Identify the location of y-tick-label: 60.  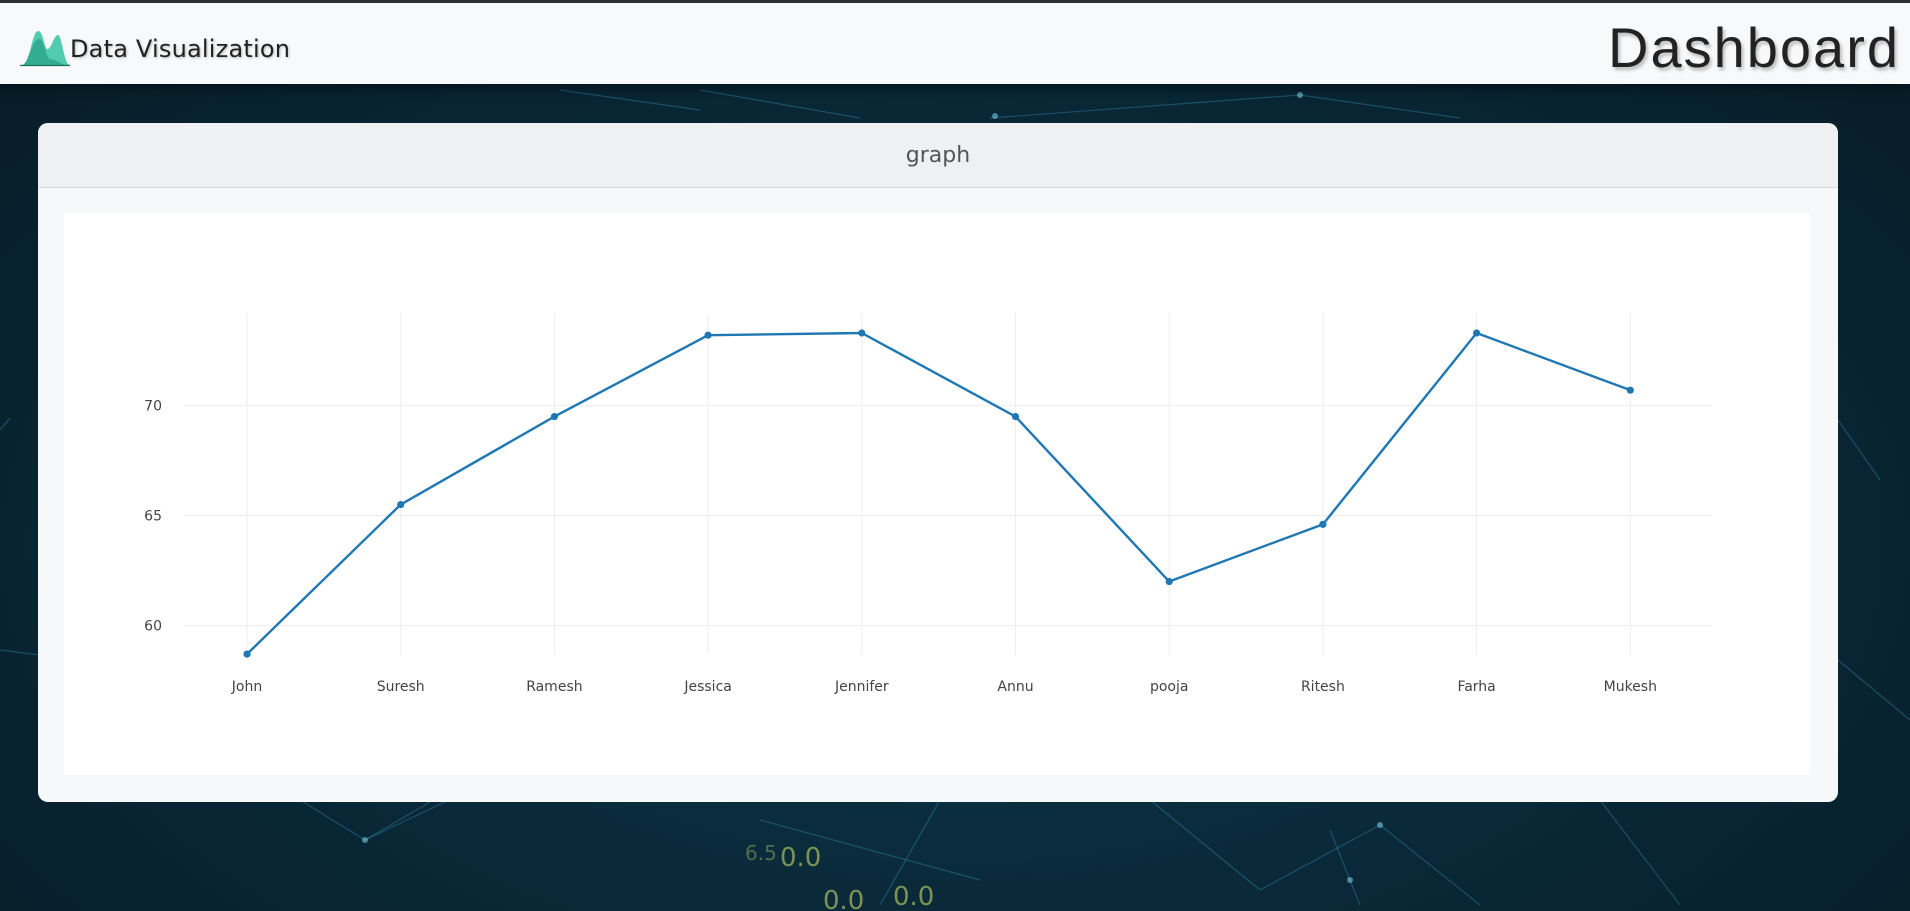
(153, 627).